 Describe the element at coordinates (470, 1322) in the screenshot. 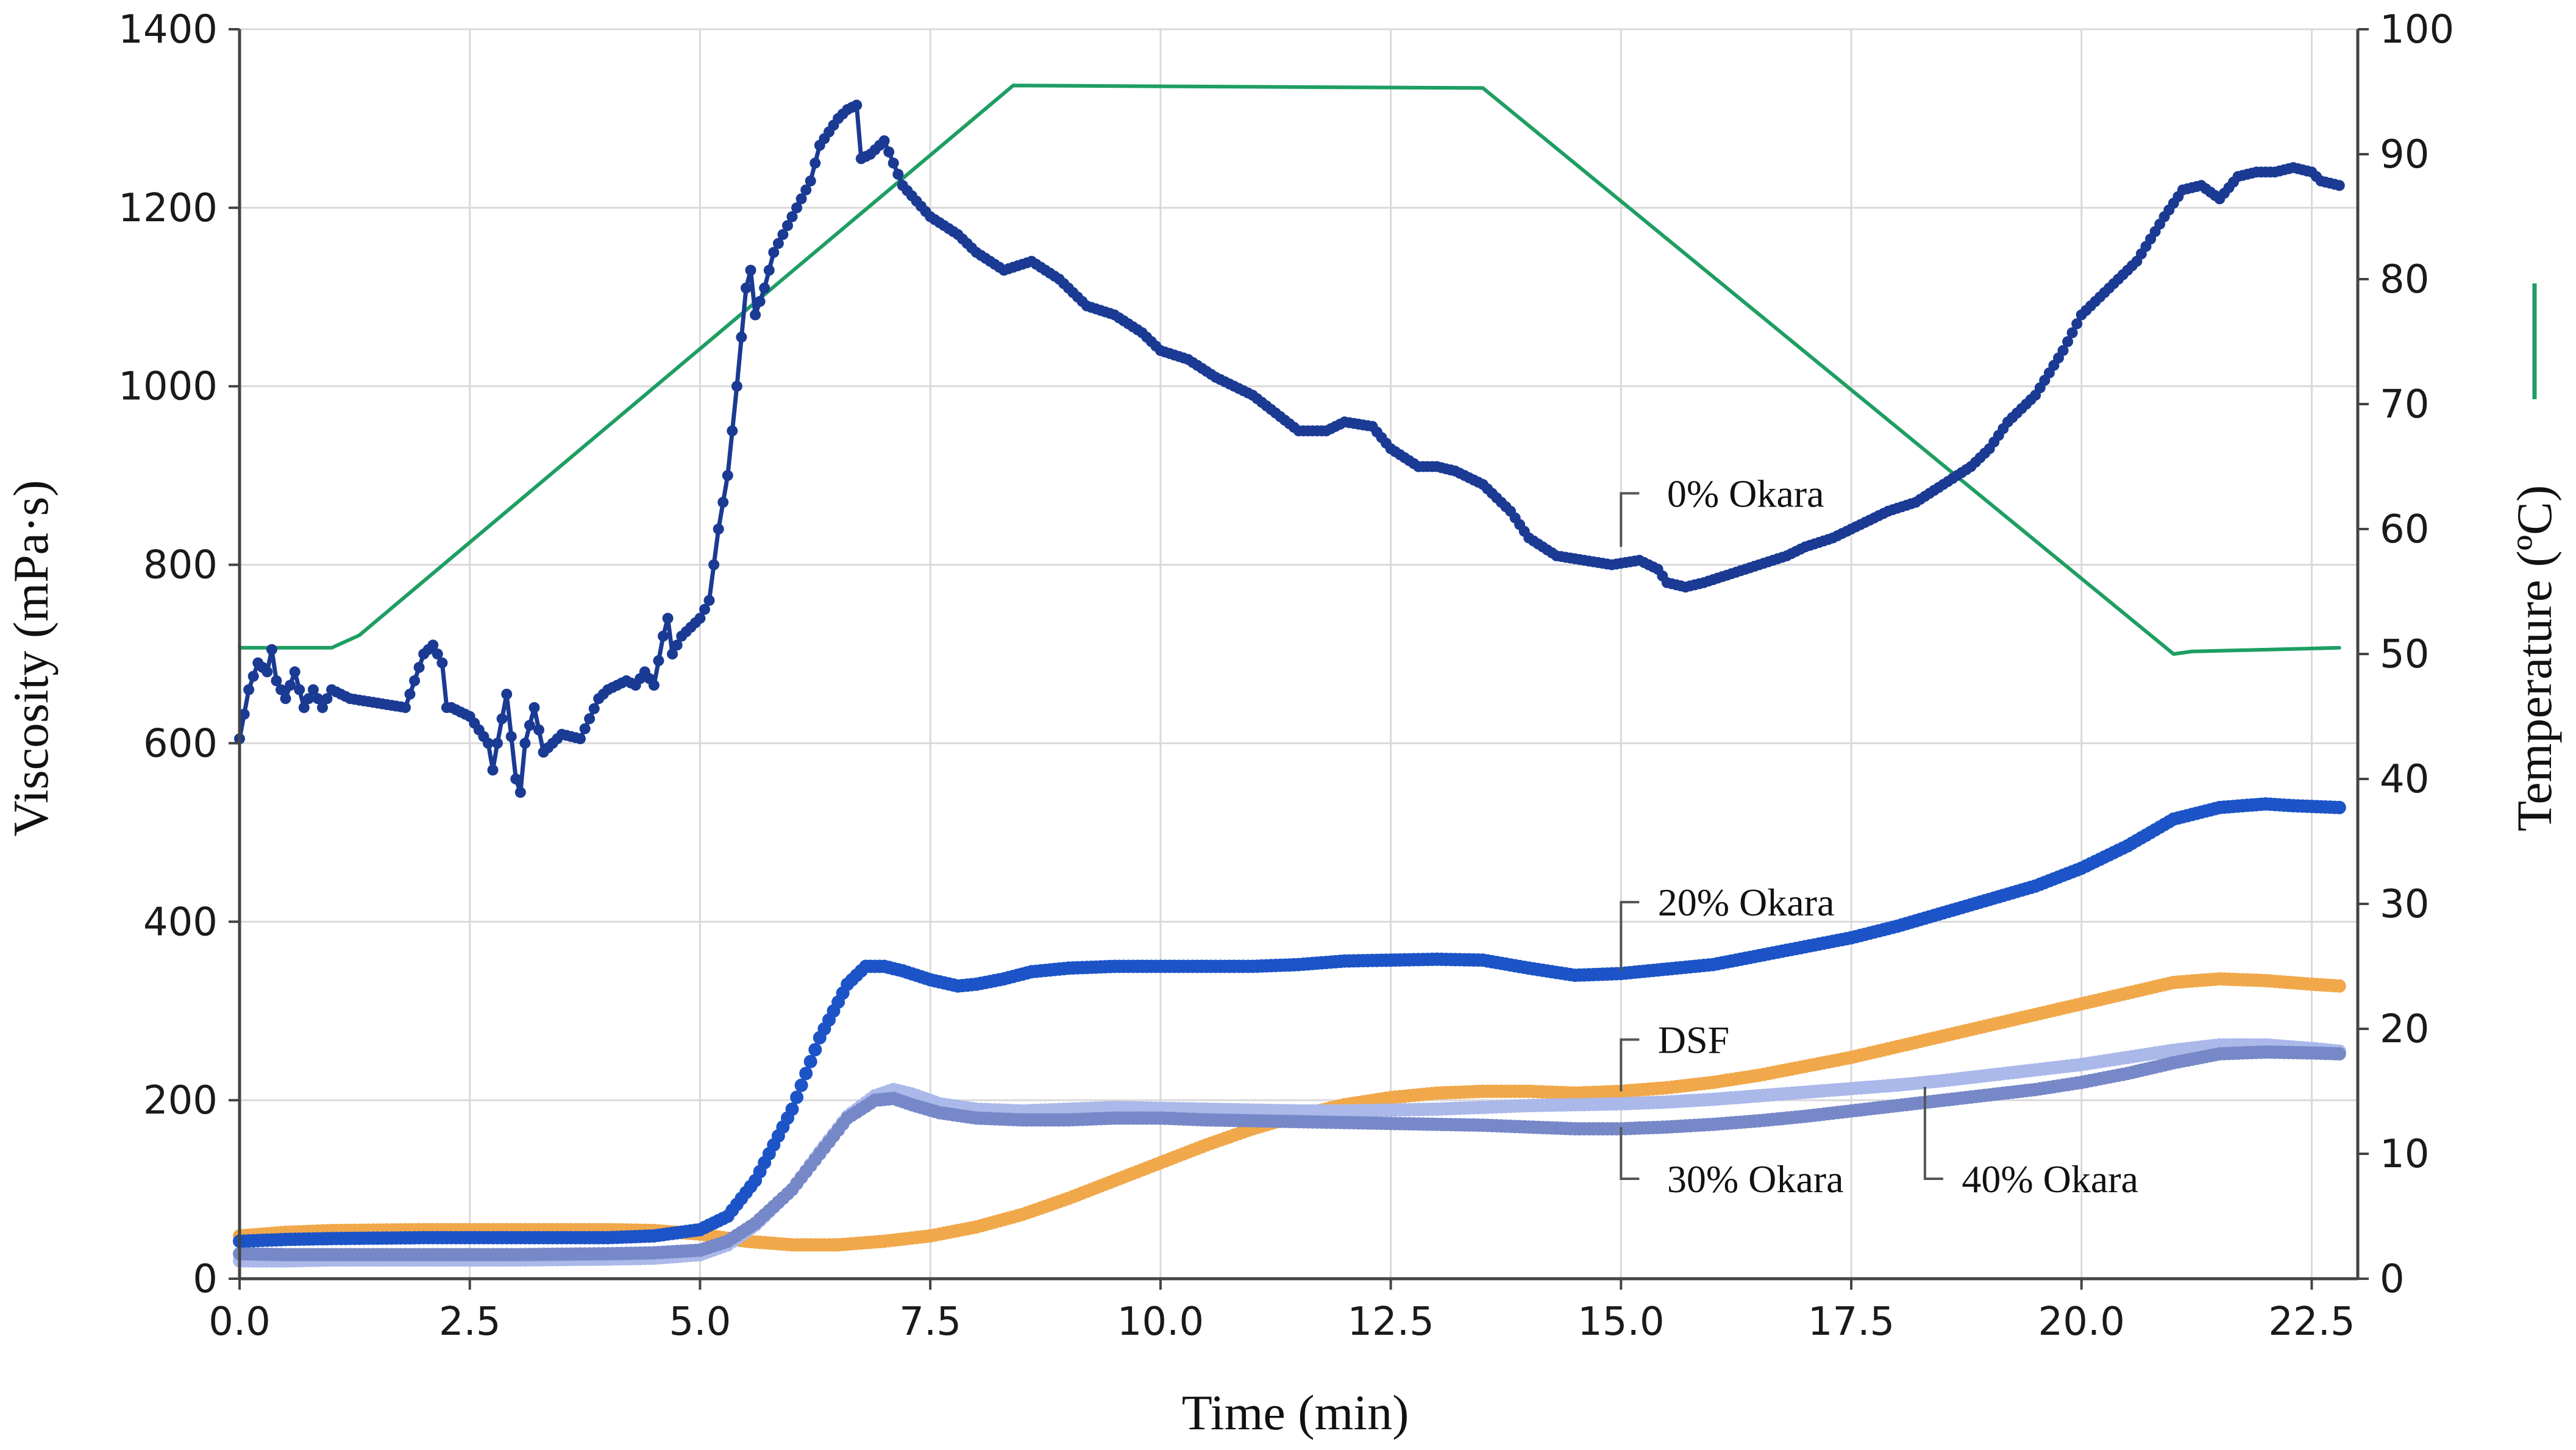

I see `x-tick-label: 2.5` at that location.